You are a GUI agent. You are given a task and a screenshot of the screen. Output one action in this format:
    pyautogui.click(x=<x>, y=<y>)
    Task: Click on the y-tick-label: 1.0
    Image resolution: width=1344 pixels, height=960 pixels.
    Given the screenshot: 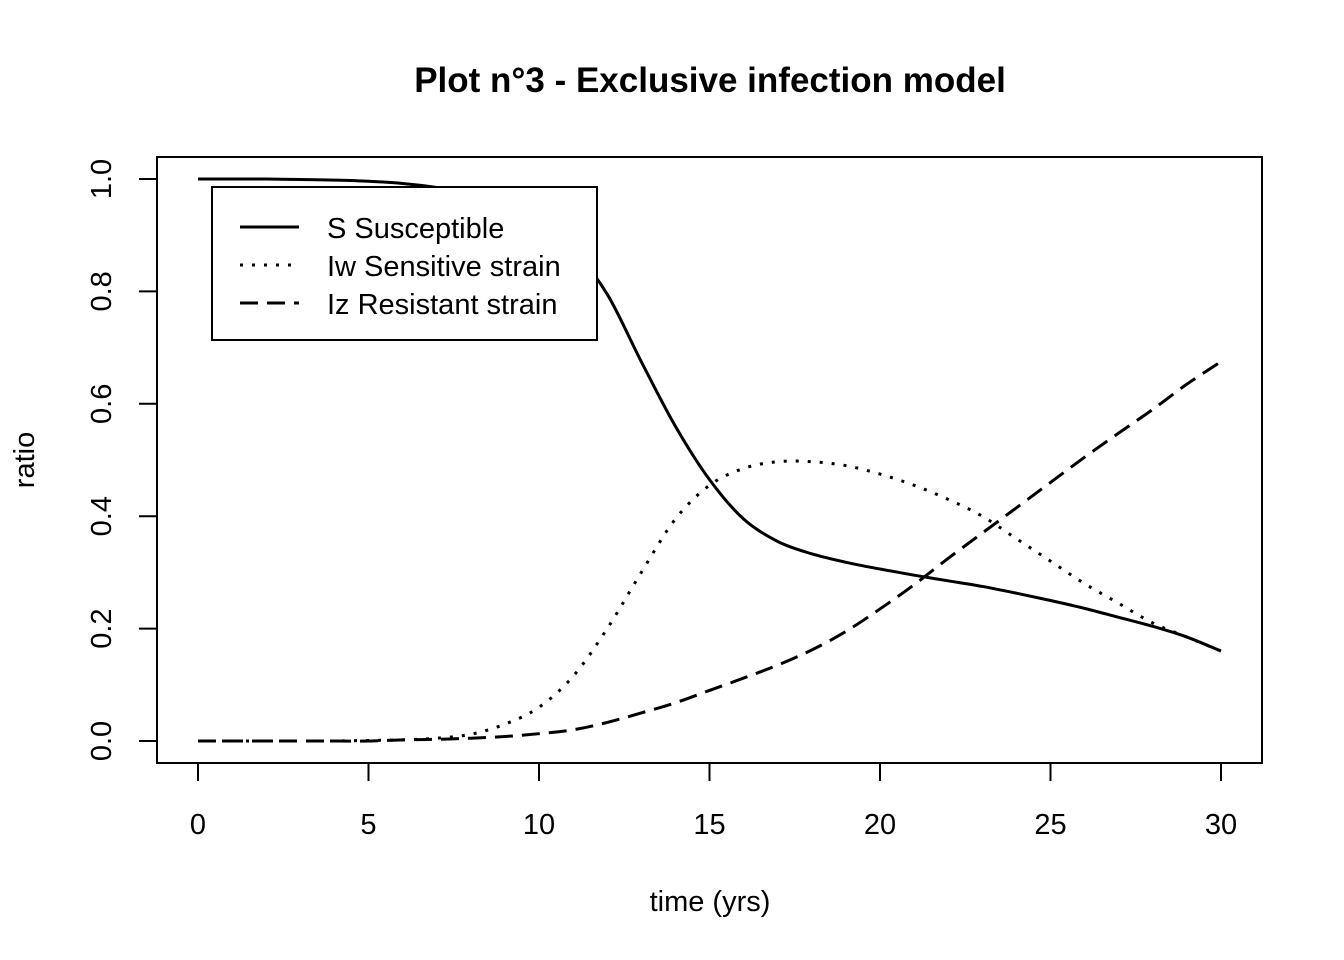 What is the action you would take?
    pyautogui.click(x=102, y=179)
    